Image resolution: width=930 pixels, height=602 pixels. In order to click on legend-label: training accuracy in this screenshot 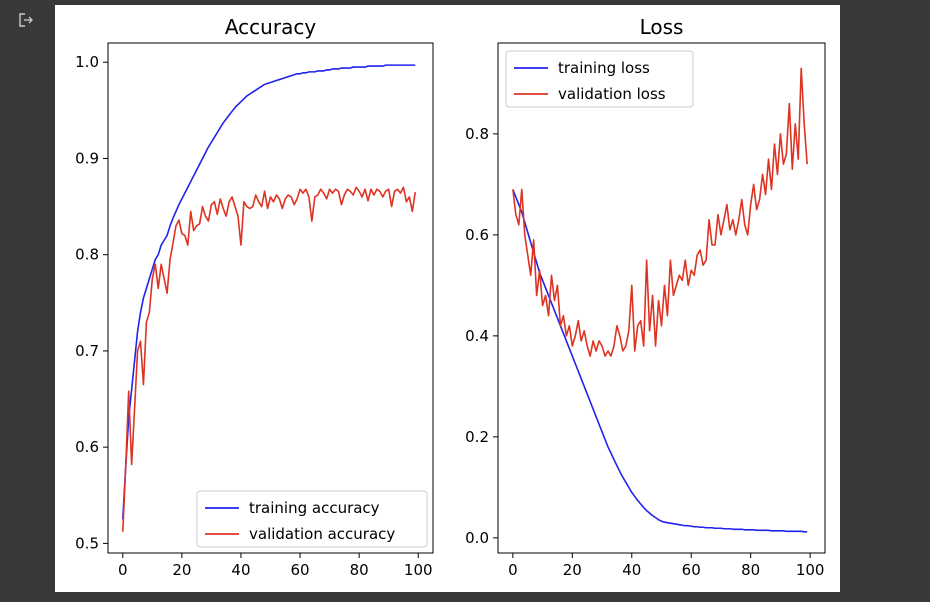, I will do `click(314, 508)`.